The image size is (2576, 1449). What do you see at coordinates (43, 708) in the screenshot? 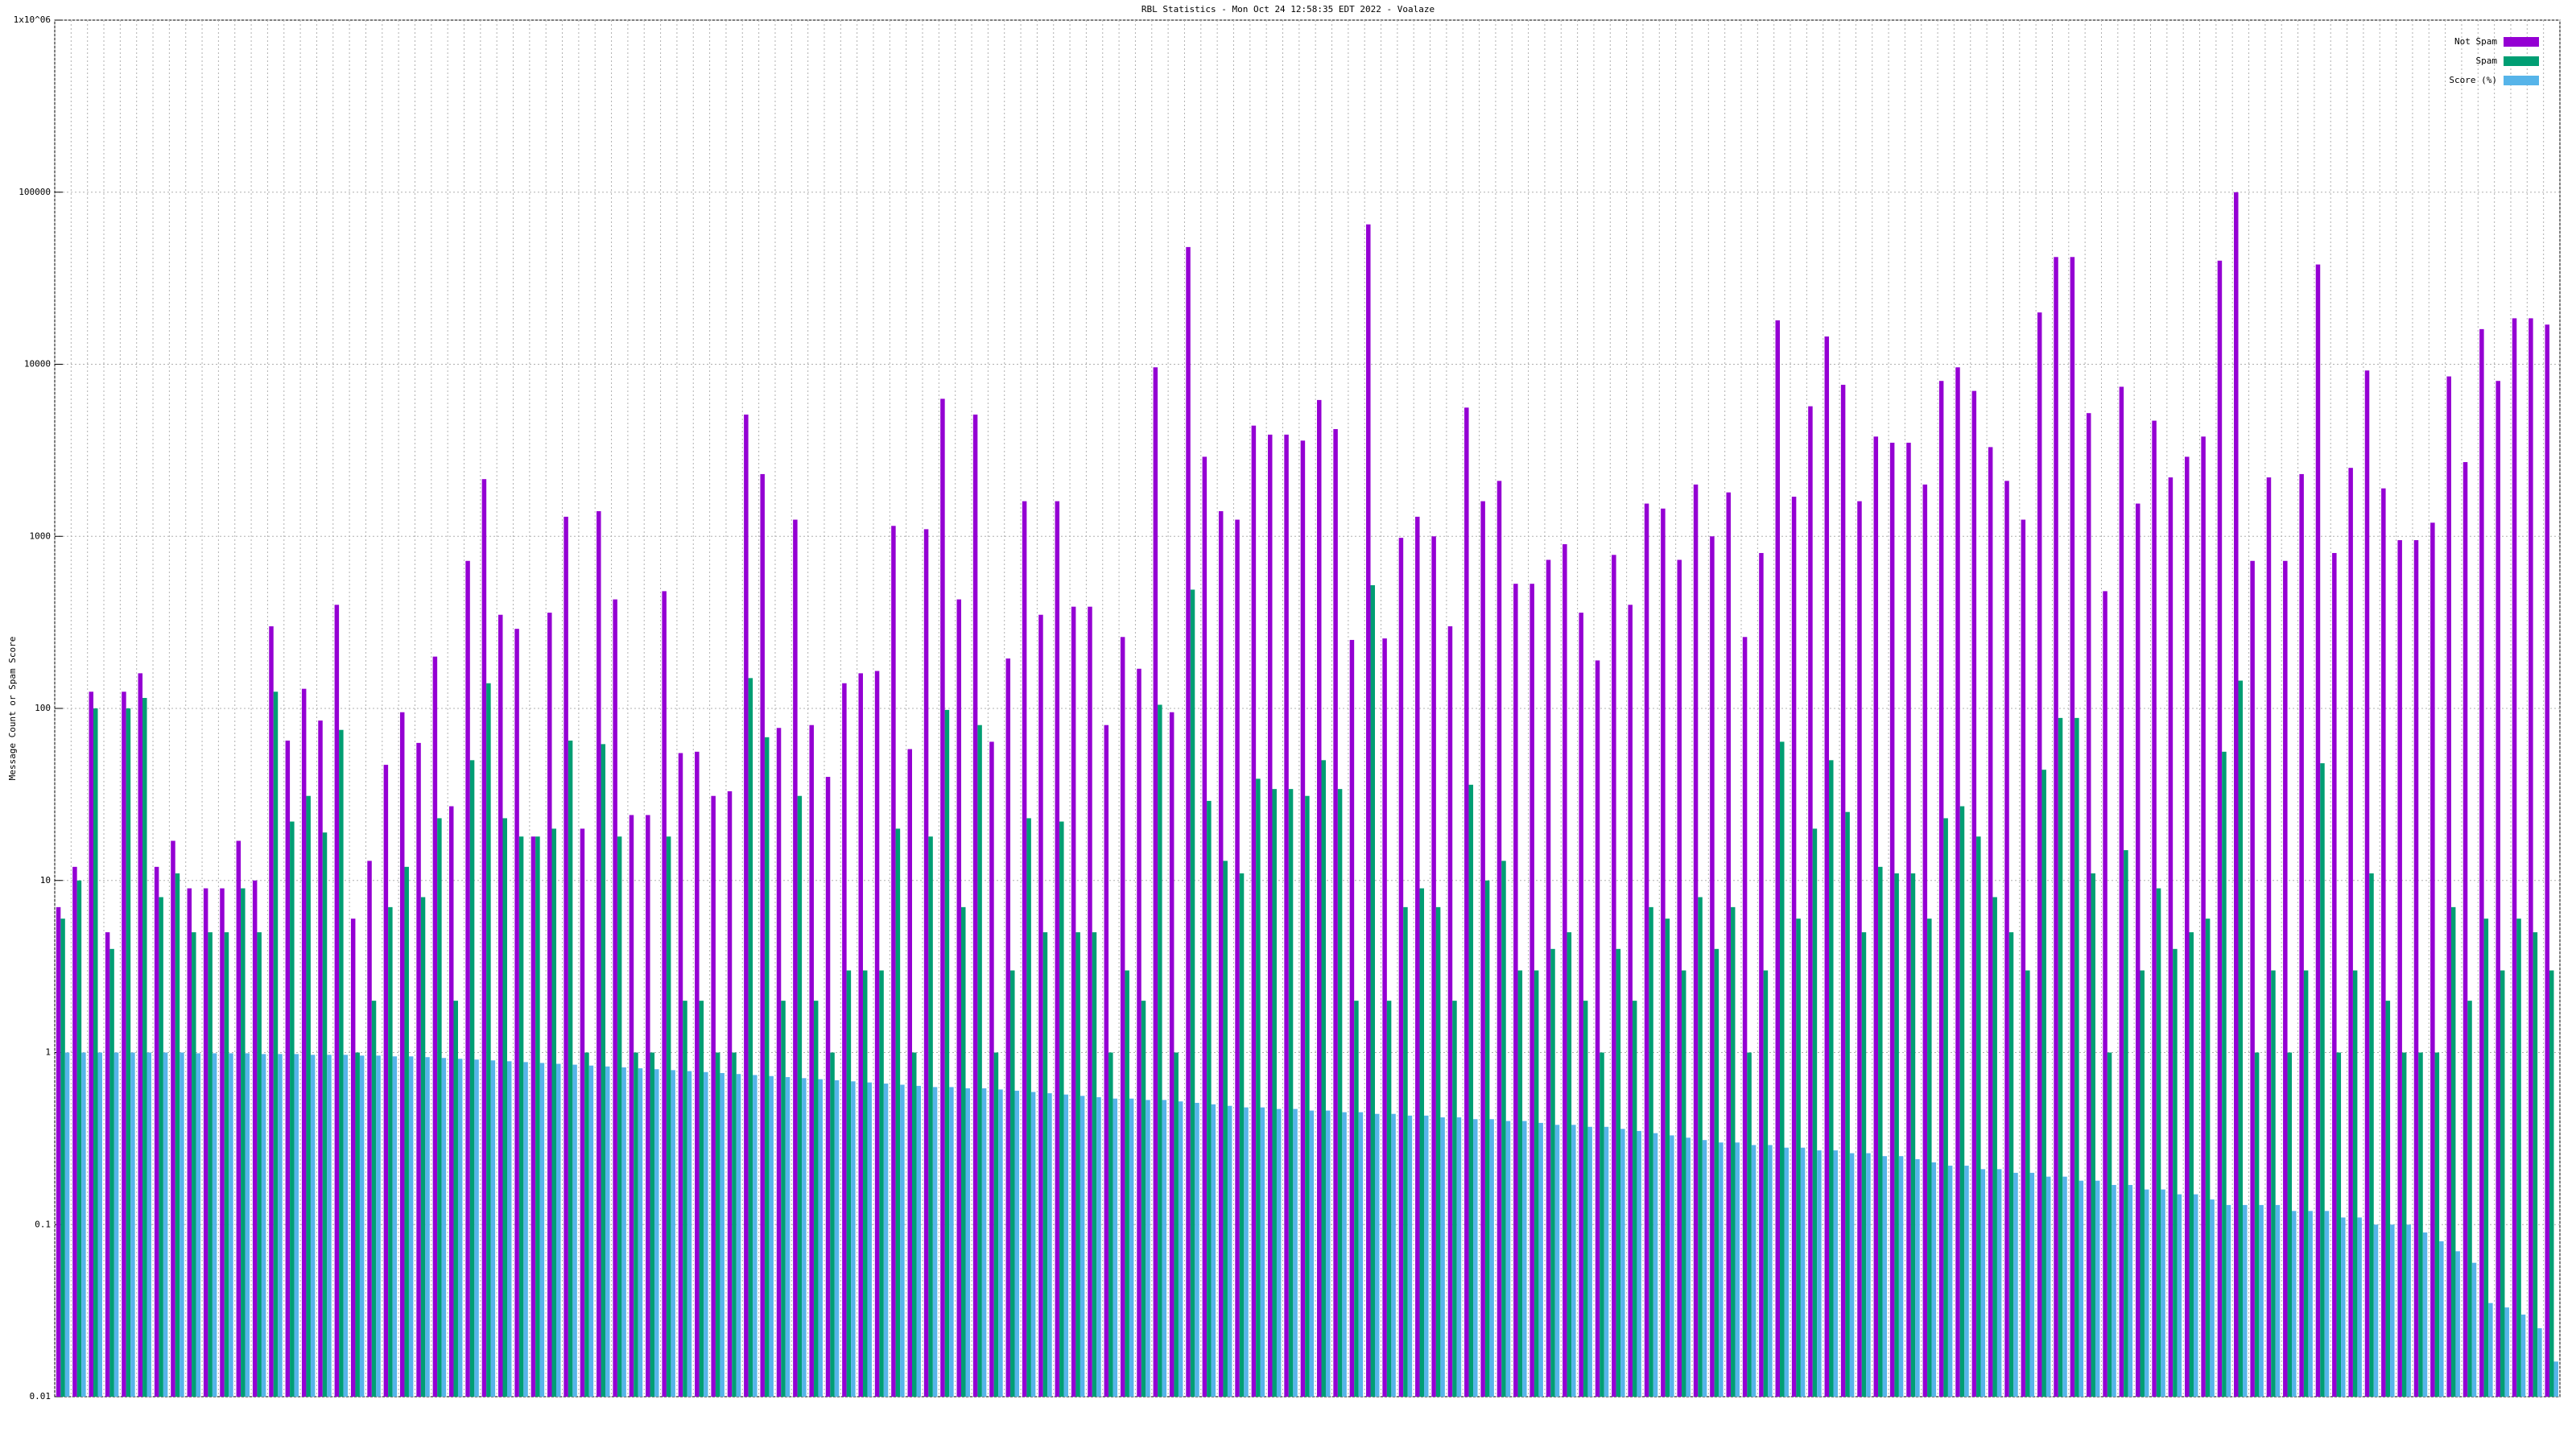
I see `y-tick-label: 100` at bounding box center [43, 708].